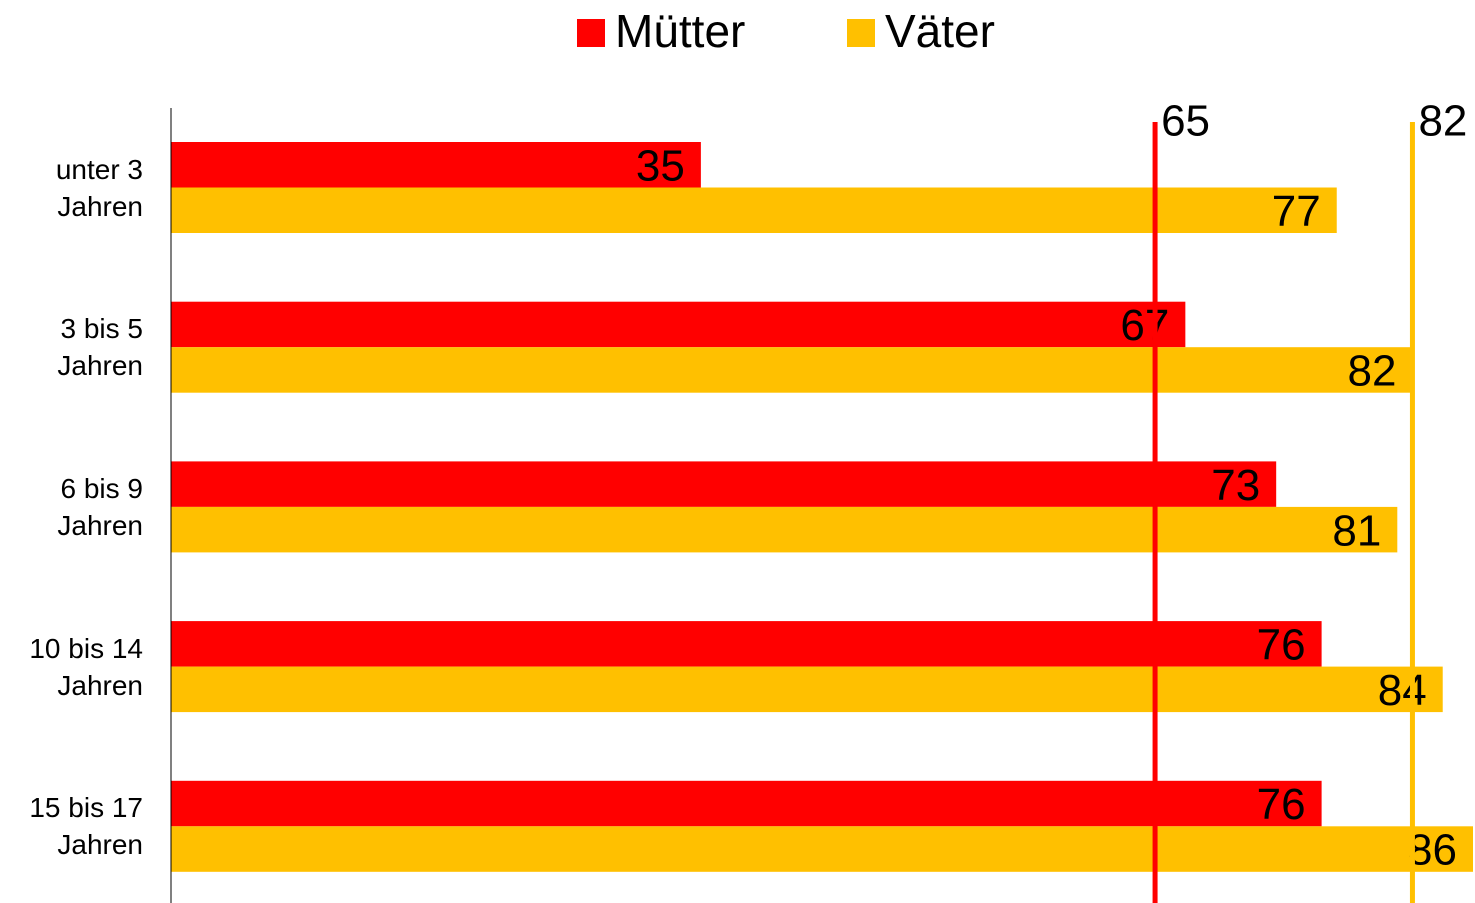 The image size is (1475, 903). Describe the element at coordinates (86, 826) in the screenshot. I see `category-label: 15 bis 17 Jahren` at that location.